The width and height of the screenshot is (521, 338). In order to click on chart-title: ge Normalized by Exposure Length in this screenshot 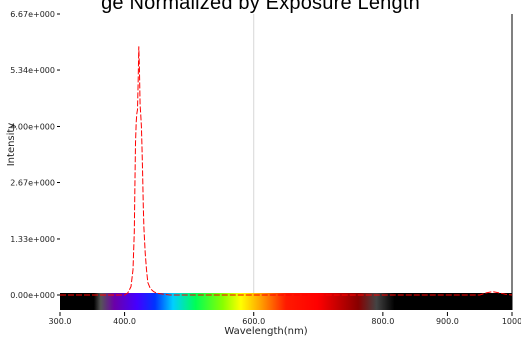, I will do `click(260, 7)`.